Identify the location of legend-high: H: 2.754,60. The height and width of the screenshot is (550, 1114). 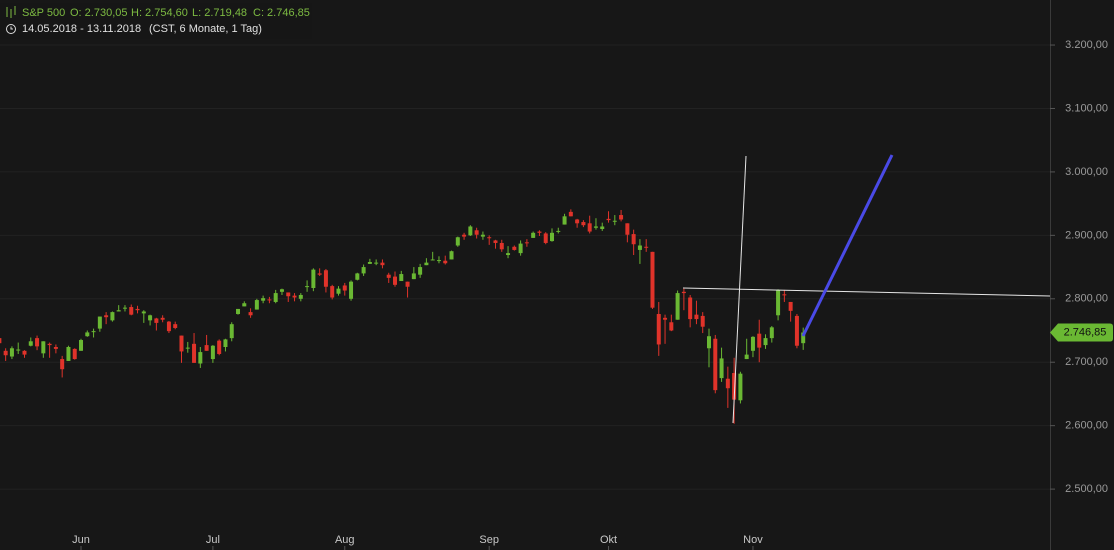
(159, 13).